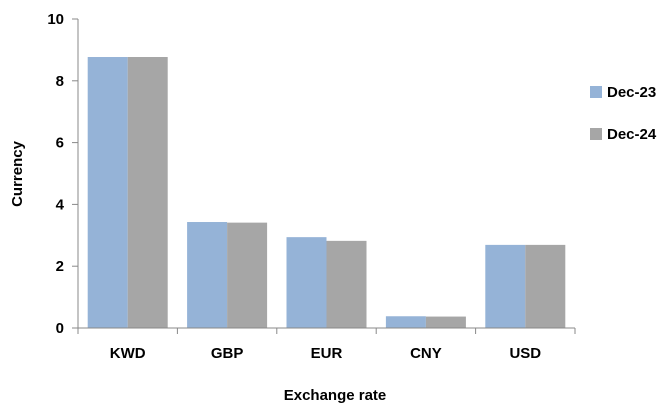 This screenshot has height=406, width=670. What do you see at coordinates (55, 19) in the screenshot?
I see `y-tick-label: 10` at bounding box center [55, 19].